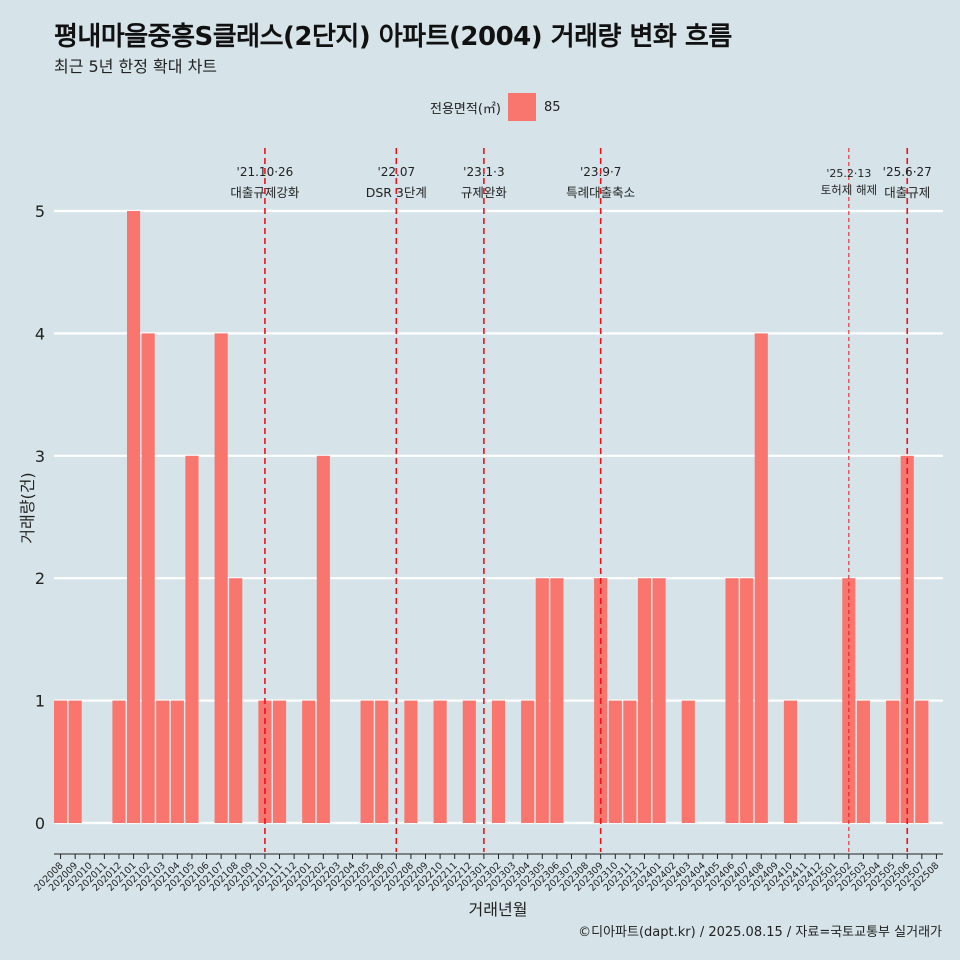 Image resolution: width=960 pixels, height=960 pixels. What do you see at coordinates (465, 109) in the screenshot?
I see `legend-title: 전용면적(㎡)` at bounding box center [465, 109].